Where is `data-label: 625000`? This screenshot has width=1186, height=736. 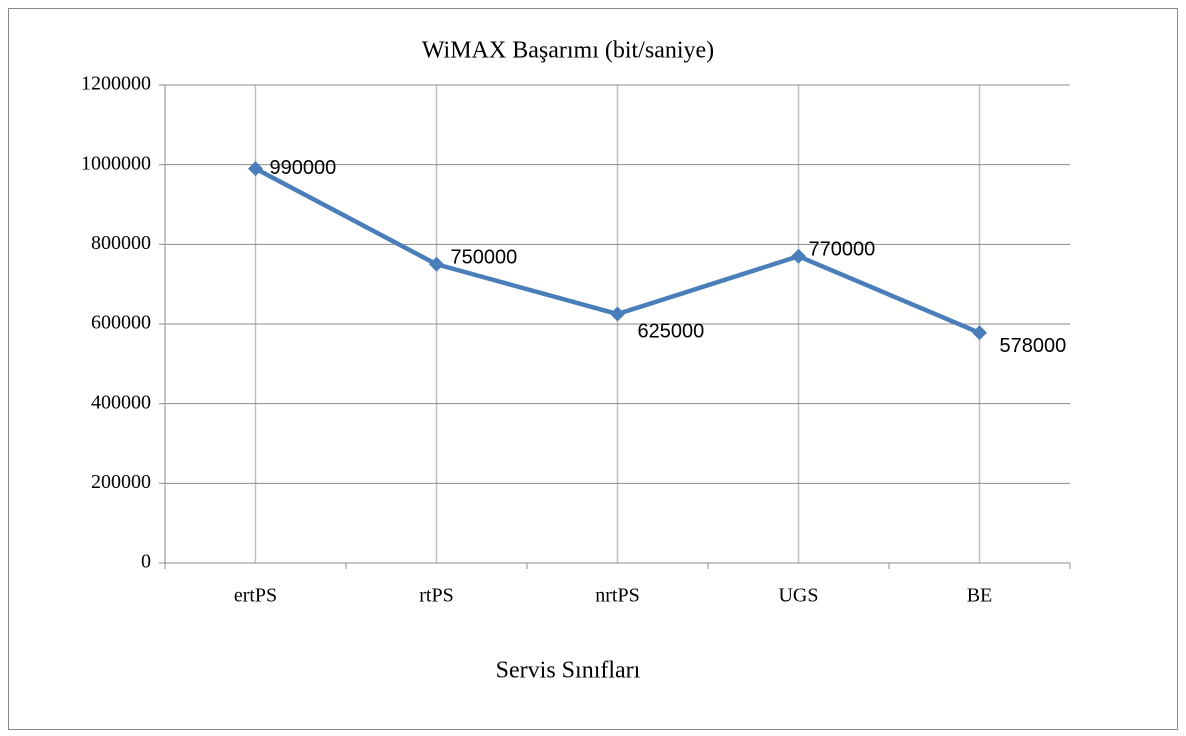 data-label: 625000 is located at coordinates (671, 331).